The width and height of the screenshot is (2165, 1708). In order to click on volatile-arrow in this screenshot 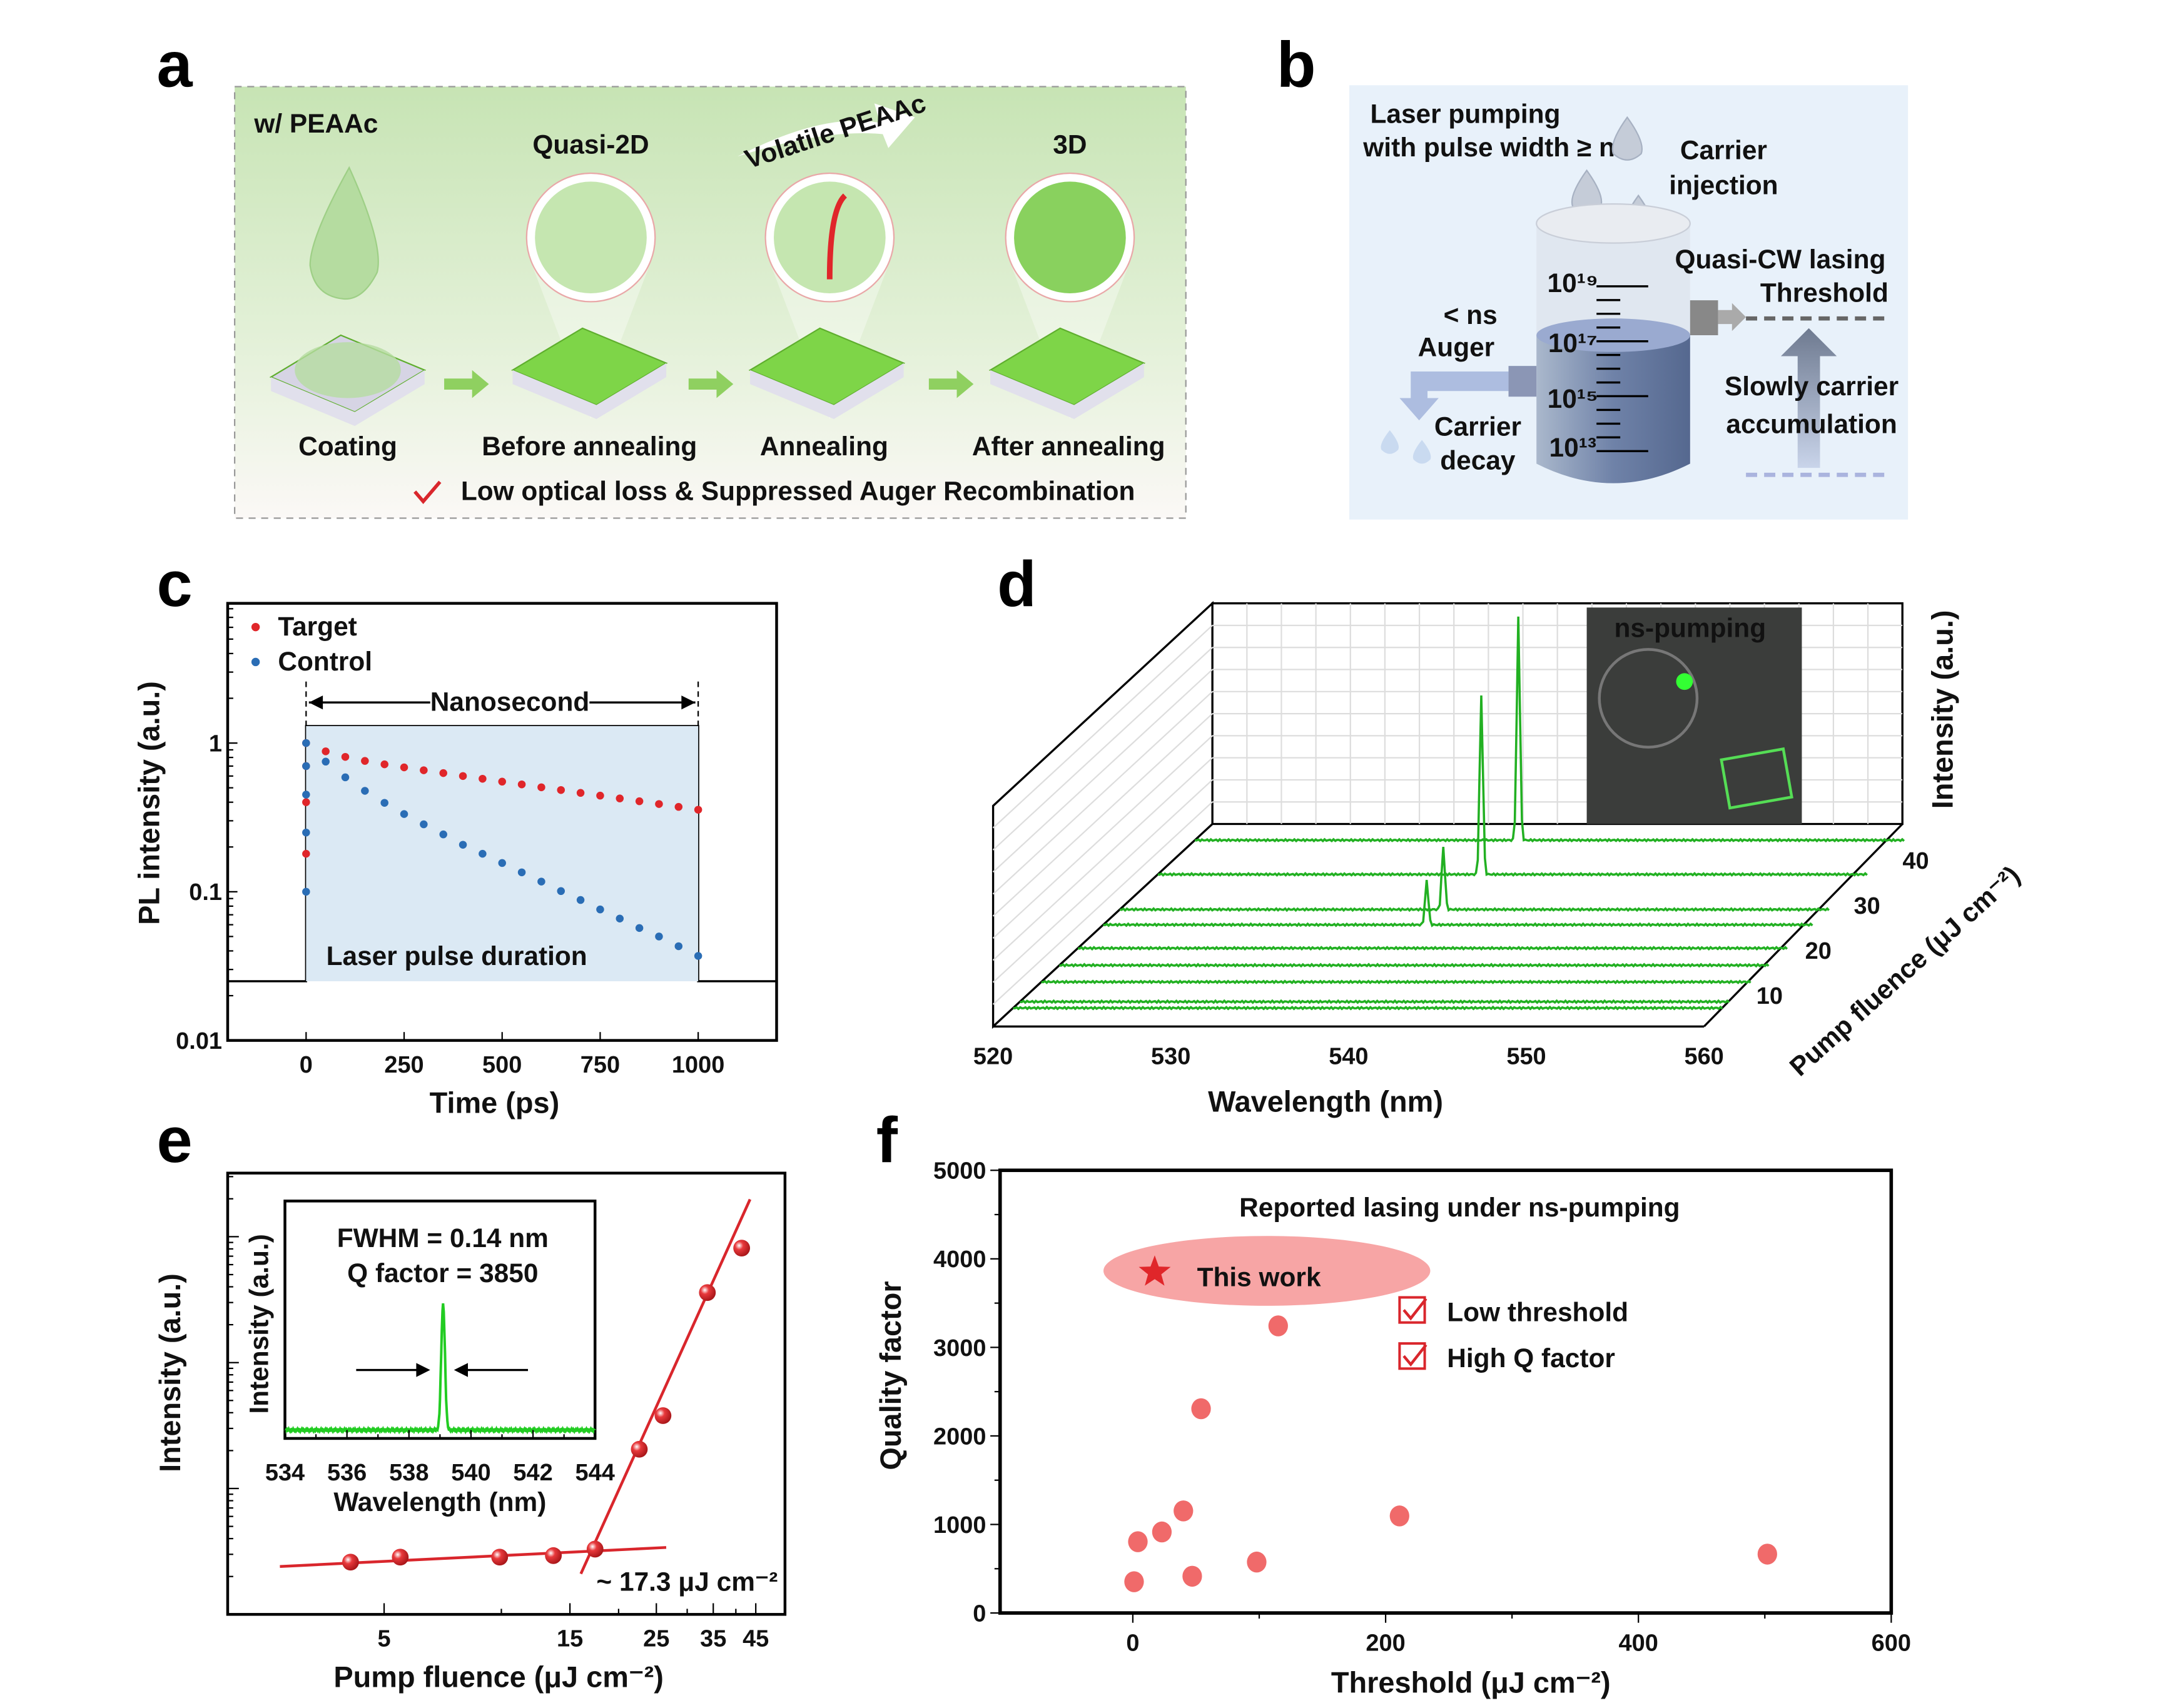, I will do `click(826, 130)`.